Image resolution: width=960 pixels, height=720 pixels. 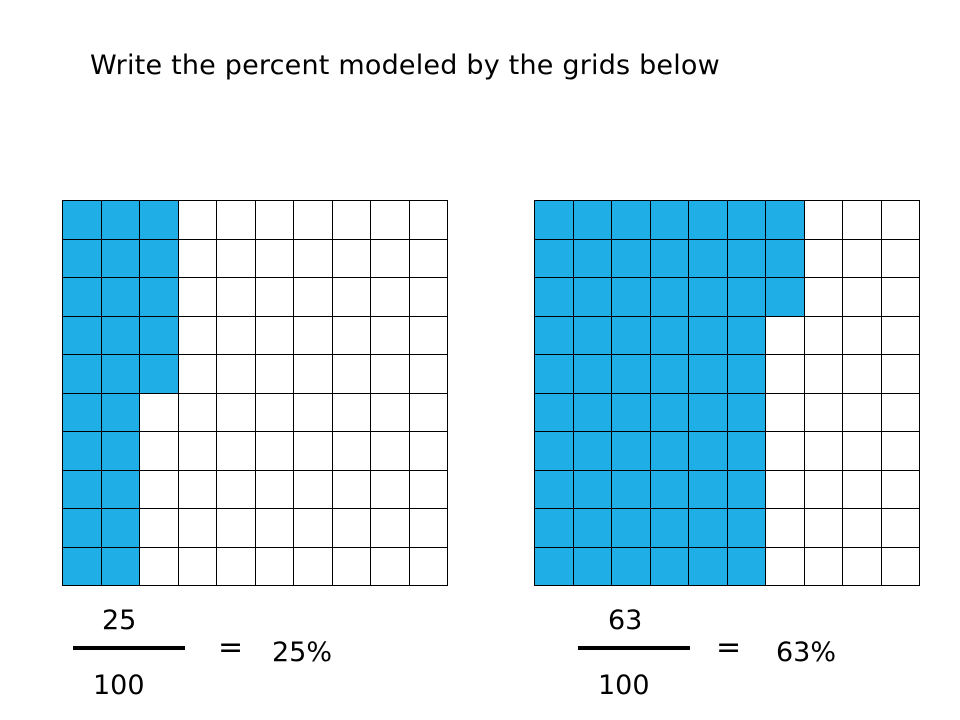 I want to click on fraction-bar-right, so click(x=634, y=648).